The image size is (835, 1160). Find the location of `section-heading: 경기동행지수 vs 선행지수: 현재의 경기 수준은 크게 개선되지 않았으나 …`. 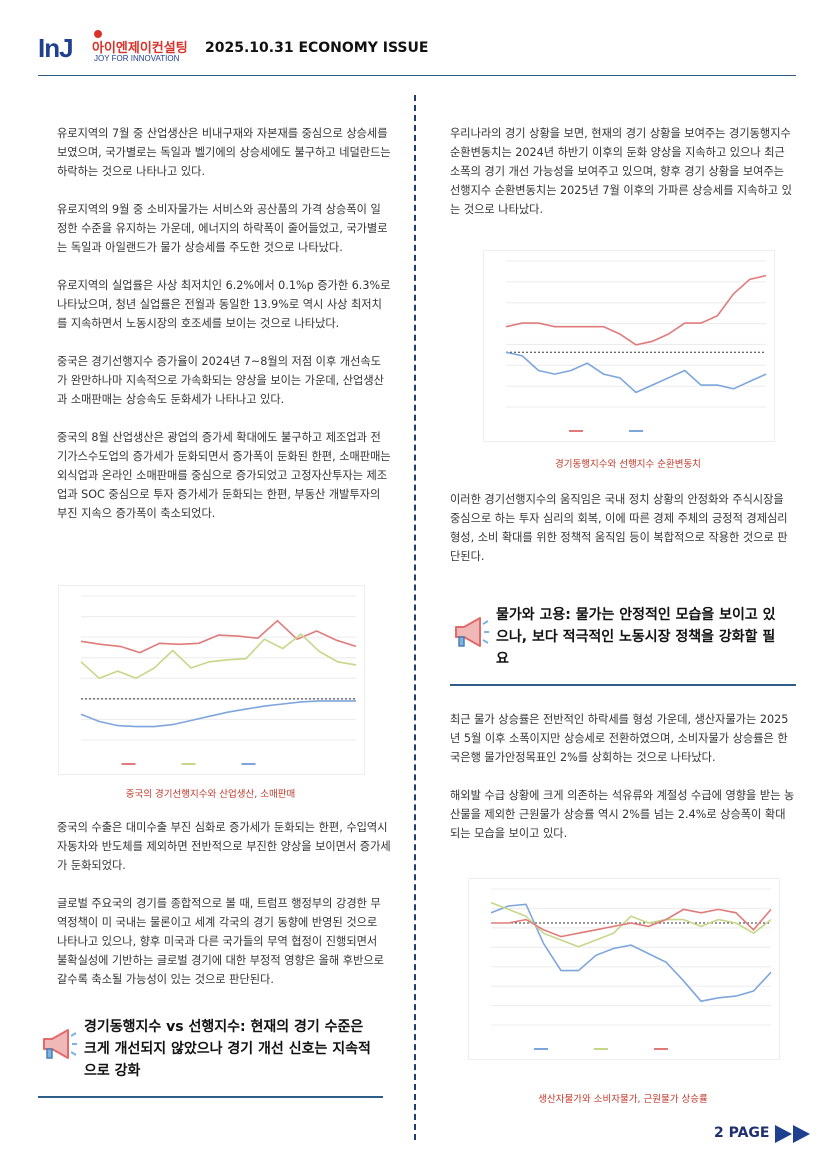

section-heading: 경기동행지수 vs 선행지수: 현재의 경기 수준은 크게 개선되지 않았으나 … is located at coordinates (227, 1049).